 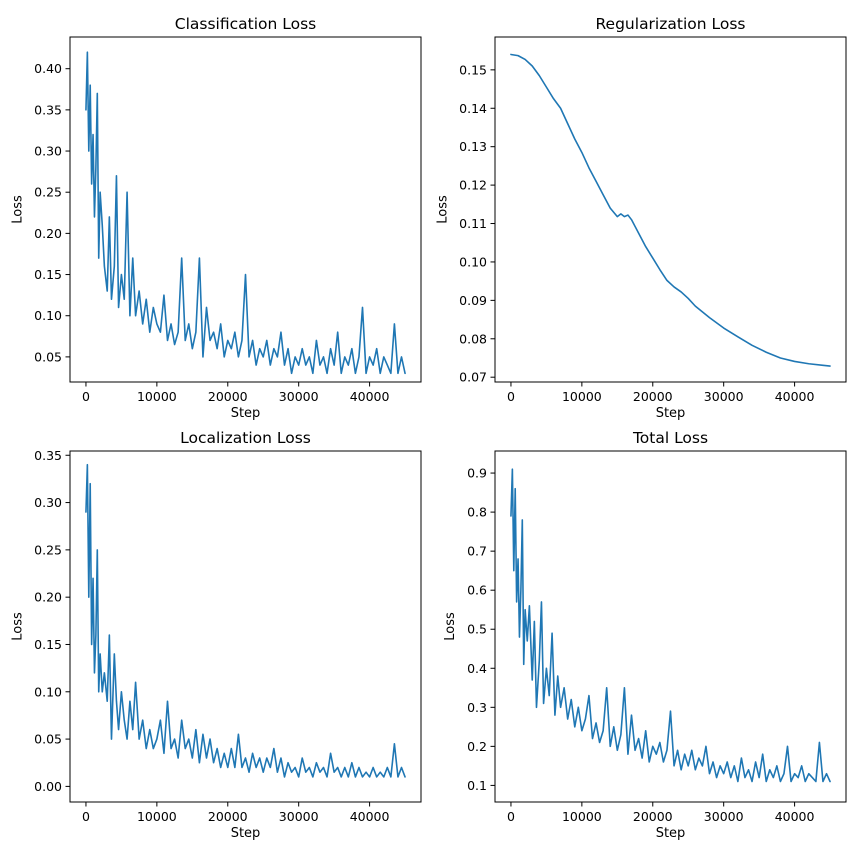 I want to click on localization-loss-title: Localization Loss, so click(x=245, y=438).